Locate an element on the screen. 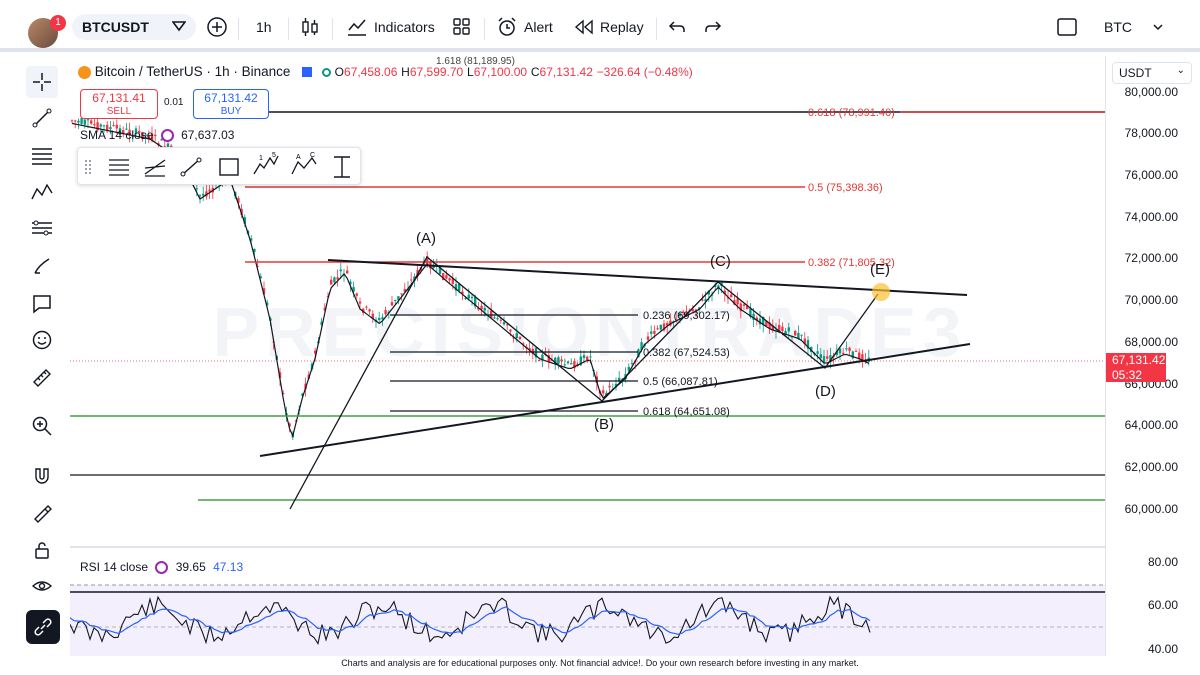  buy-button: 67,131.42 BUY is located at coordinates (231, 104).